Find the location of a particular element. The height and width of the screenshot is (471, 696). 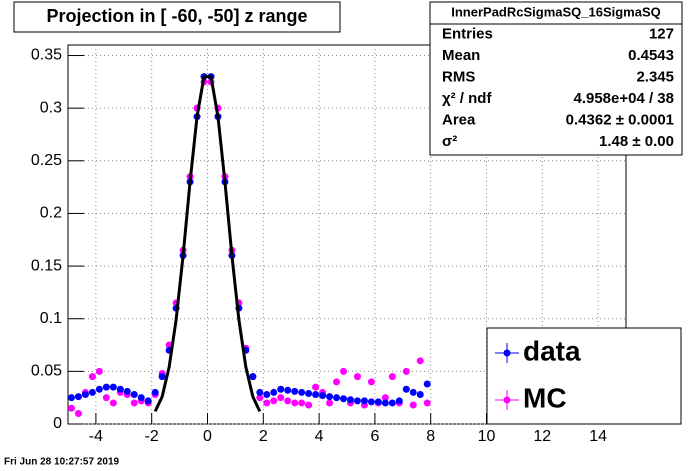

stats-label: RMS is located at coordinates (458, 77).